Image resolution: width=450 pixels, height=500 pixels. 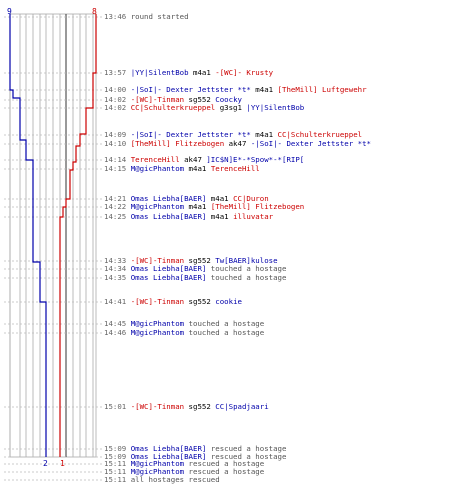 What do you see at coordinates (115, 301) in the screenshot?
I see `log-time: 14:41` at bounding box center [115, 301].